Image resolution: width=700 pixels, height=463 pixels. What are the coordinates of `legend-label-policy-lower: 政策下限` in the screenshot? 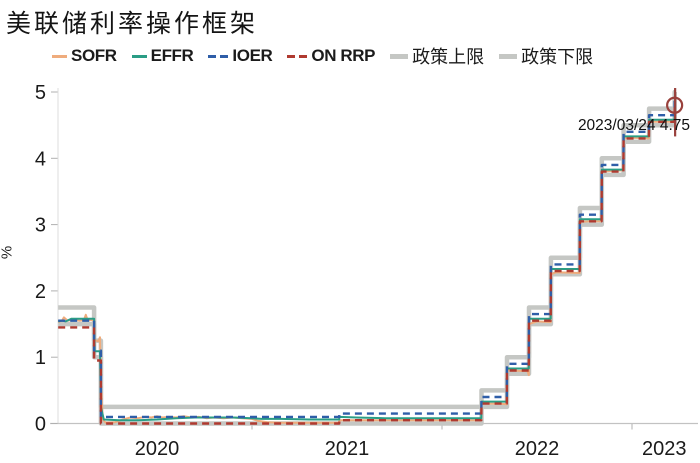 It's located at (557, 57).